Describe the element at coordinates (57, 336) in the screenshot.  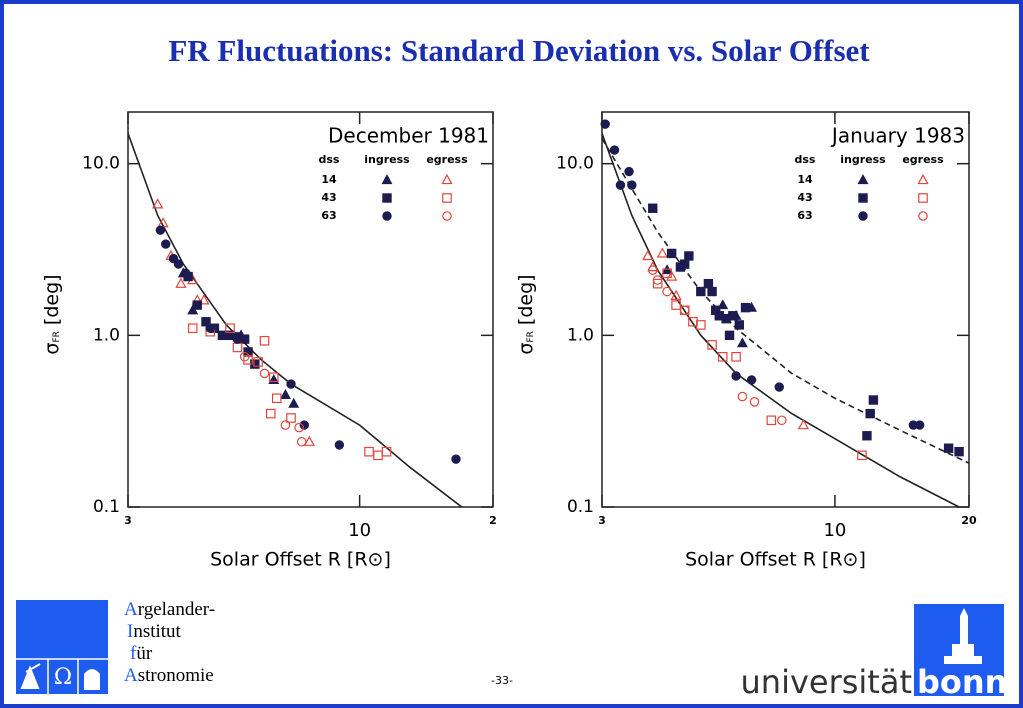
I see `y-label-sub: FR` at that location.